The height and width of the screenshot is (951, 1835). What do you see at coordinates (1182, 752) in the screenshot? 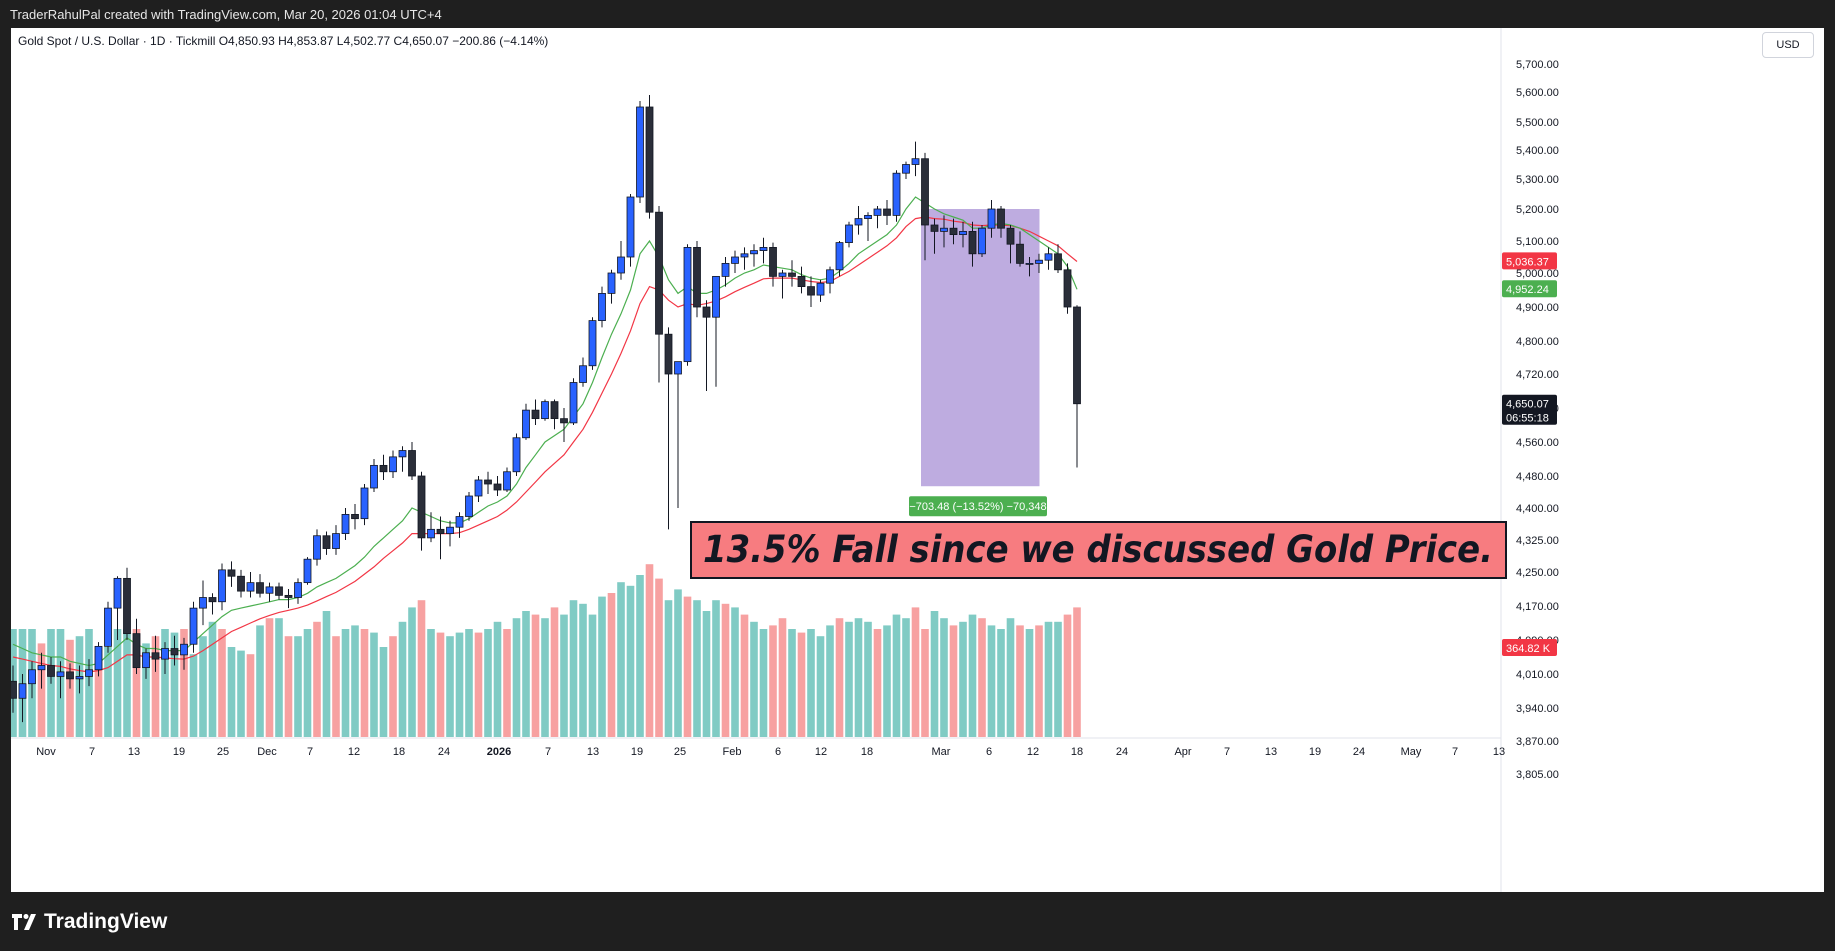
I see `x-tick-label: Apr` at bounding box center [1182, 752].